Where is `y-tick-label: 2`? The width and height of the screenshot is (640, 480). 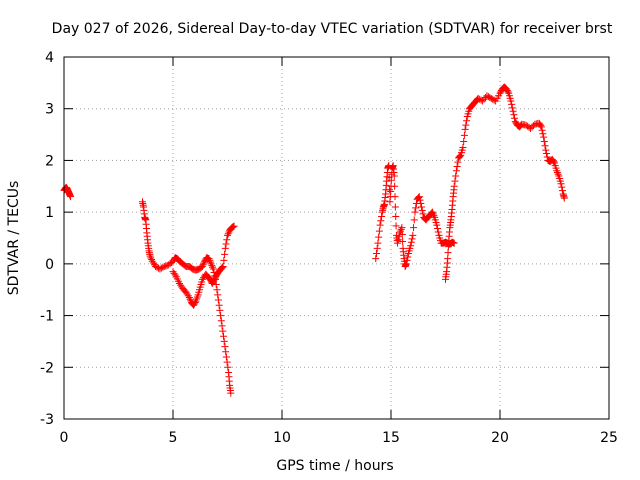
y-tick-label: 2 is located at coordinates (49, 161).